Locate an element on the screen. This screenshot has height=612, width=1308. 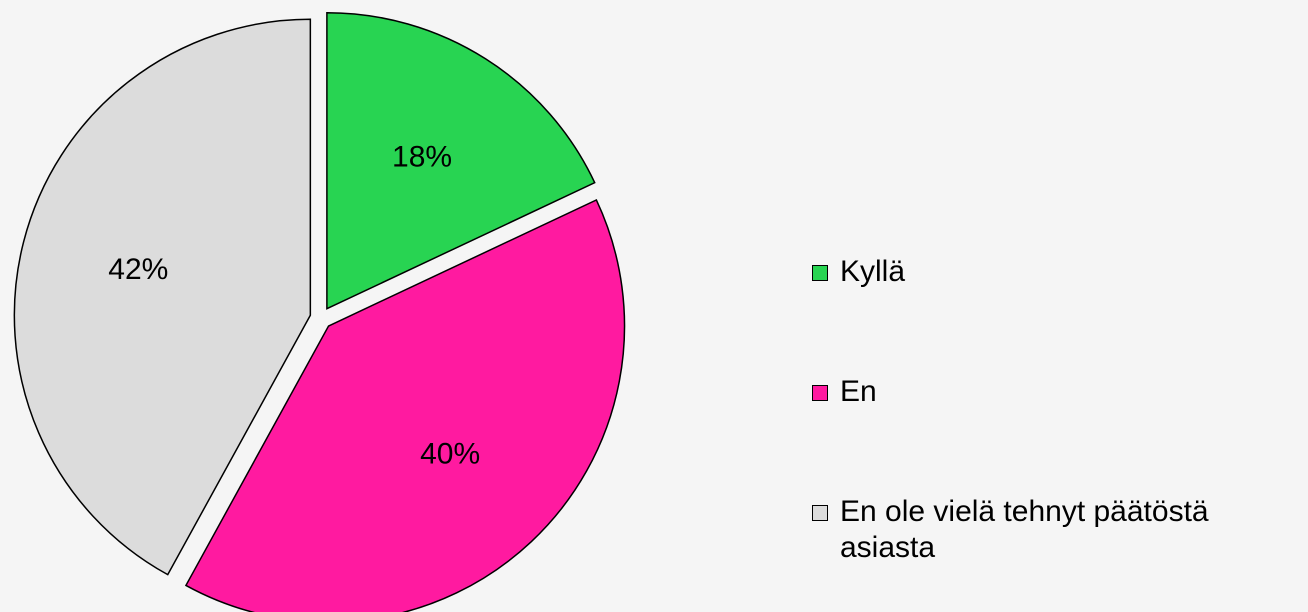
legend-label: Kyllä is located at coordinates (873, 271).